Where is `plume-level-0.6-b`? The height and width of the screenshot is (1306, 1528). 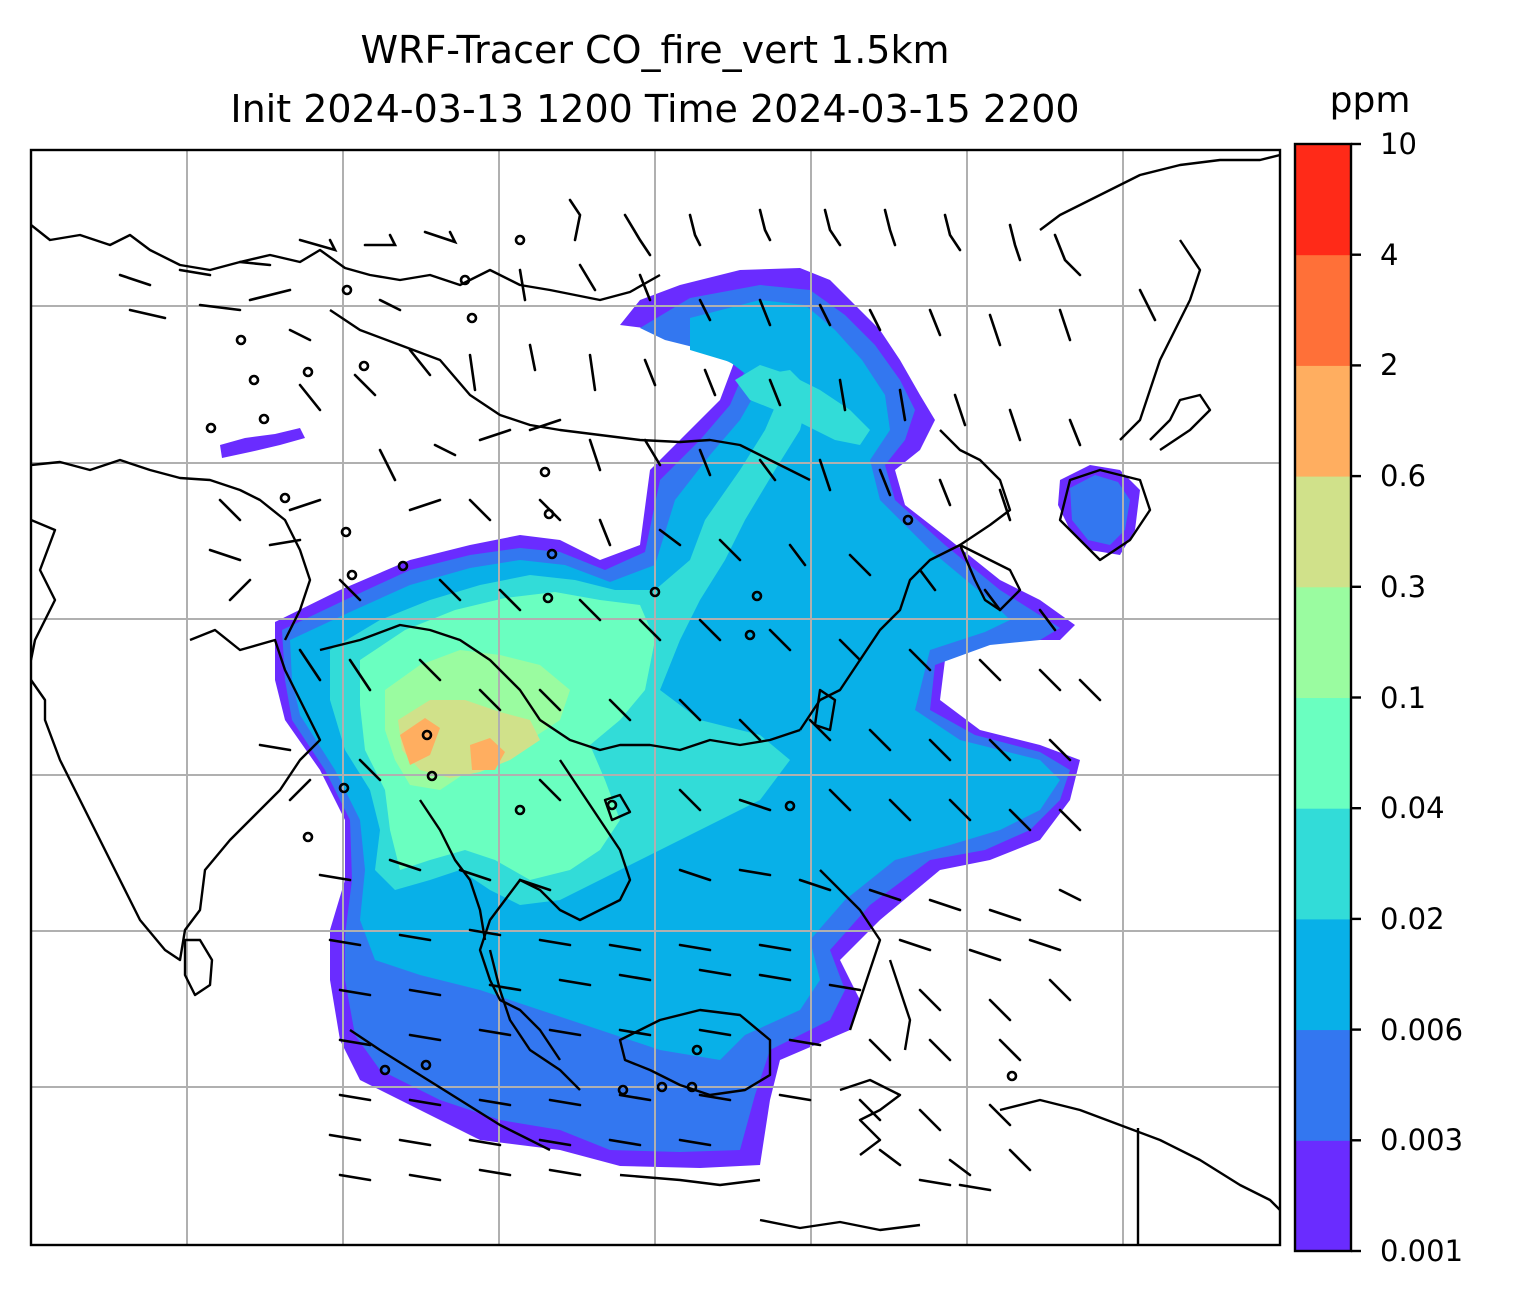
plume-level-0.6-b is located at coordinates (487, 754).